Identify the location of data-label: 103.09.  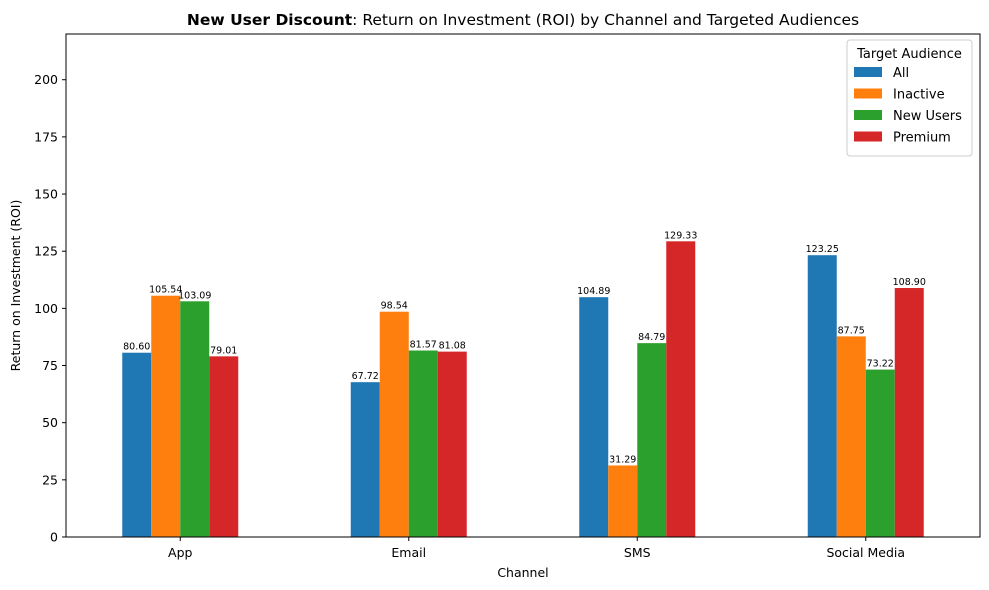
(194, 295).